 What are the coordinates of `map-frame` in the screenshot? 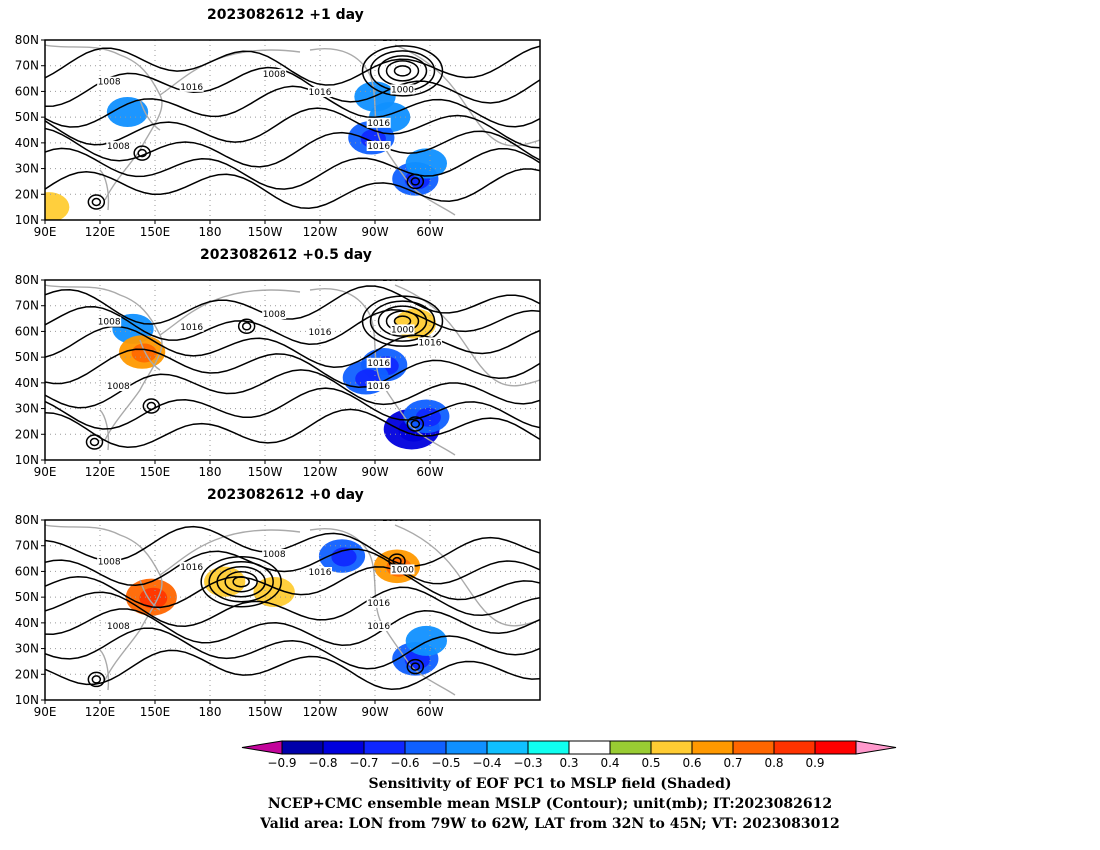 It's located at (292, 370).